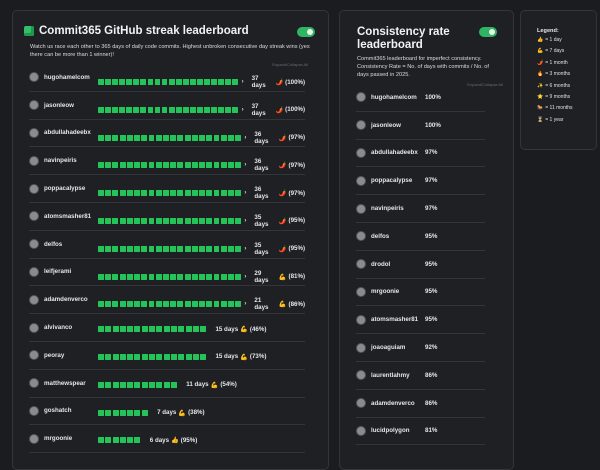 This screenshot has width=600, height=470. I want to click on legend-emoji-icon: 👍, so click(540, 40).